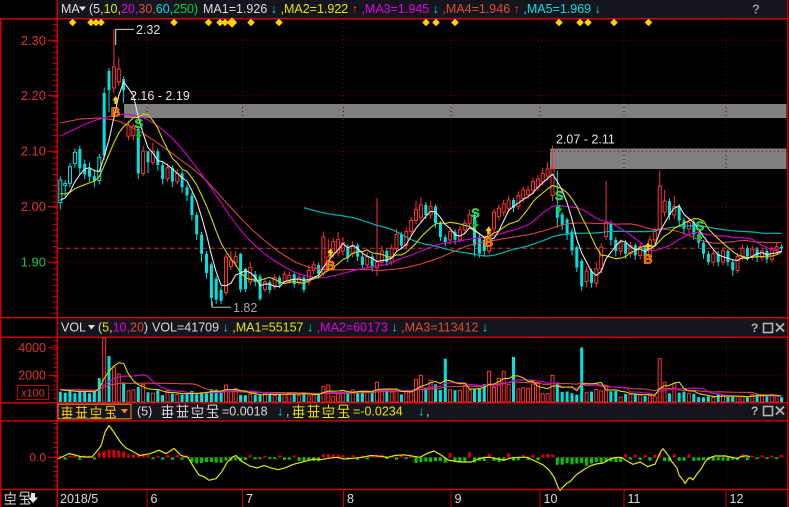 The width and height of the screenshot is (789, 507). What do you see at coordinates (73, 328) in the screenshot?
I see `svg-text: VOL` at bounding box center [73, 328].